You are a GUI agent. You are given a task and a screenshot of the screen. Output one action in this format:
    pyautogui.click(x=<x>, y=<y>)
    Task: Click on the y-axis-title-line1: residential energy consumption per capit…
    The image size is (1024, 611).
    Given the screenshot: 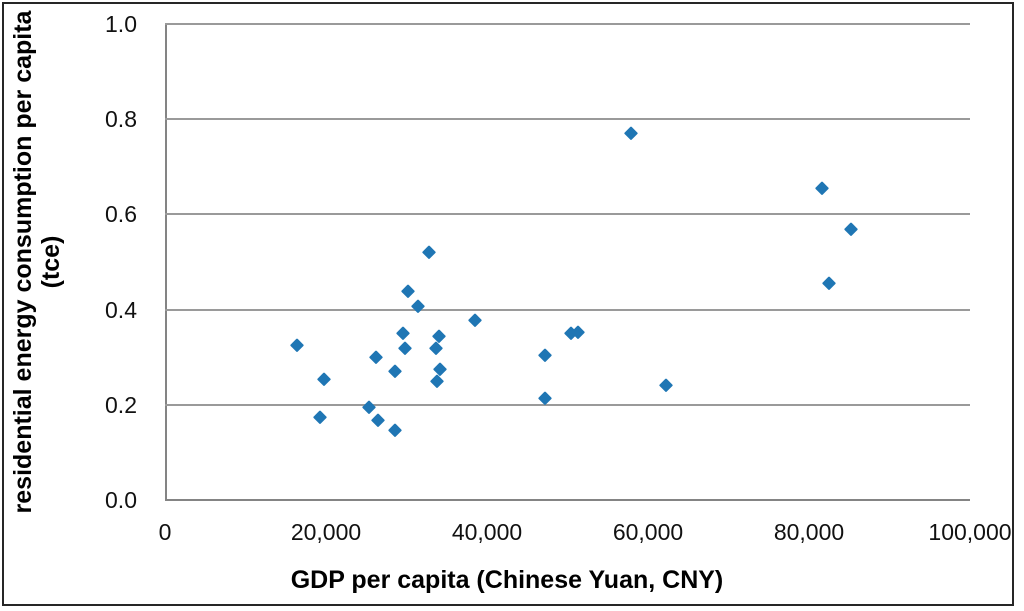 What is the action you would take?
    pyautogui.click(x=23, y=262)
    